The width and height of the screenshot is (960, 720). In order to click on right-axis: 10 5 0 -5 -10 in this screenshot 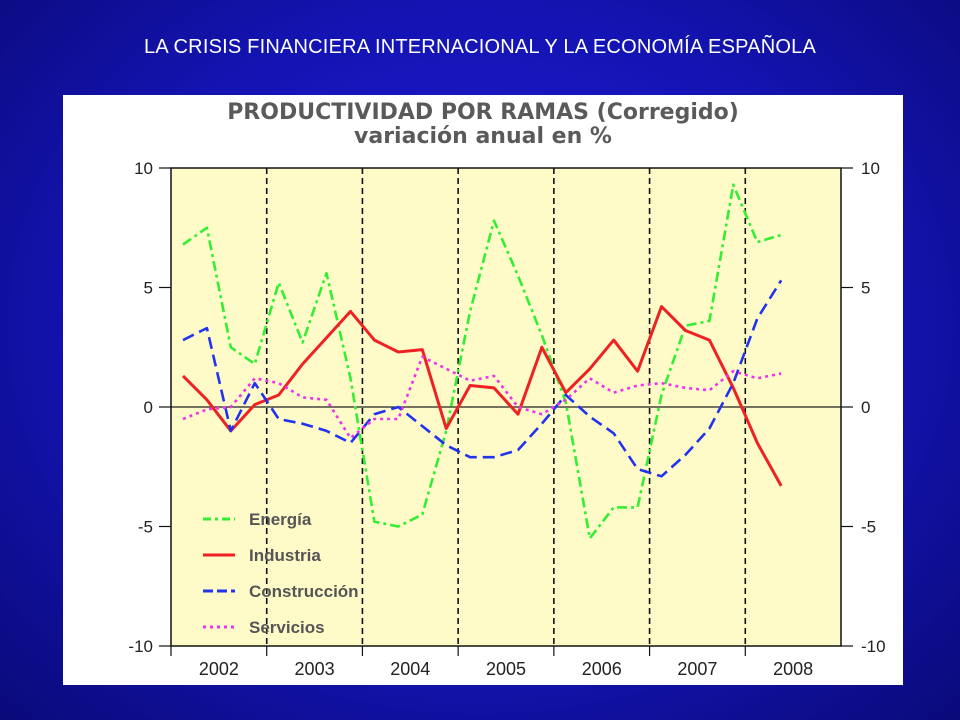, I will do `click(863, 407)`.